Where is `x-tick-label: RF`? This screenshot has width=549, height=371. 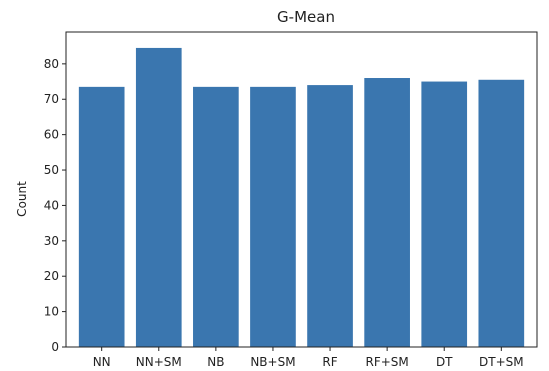 x-tick-label: RF is located at coordinates (329, 362).